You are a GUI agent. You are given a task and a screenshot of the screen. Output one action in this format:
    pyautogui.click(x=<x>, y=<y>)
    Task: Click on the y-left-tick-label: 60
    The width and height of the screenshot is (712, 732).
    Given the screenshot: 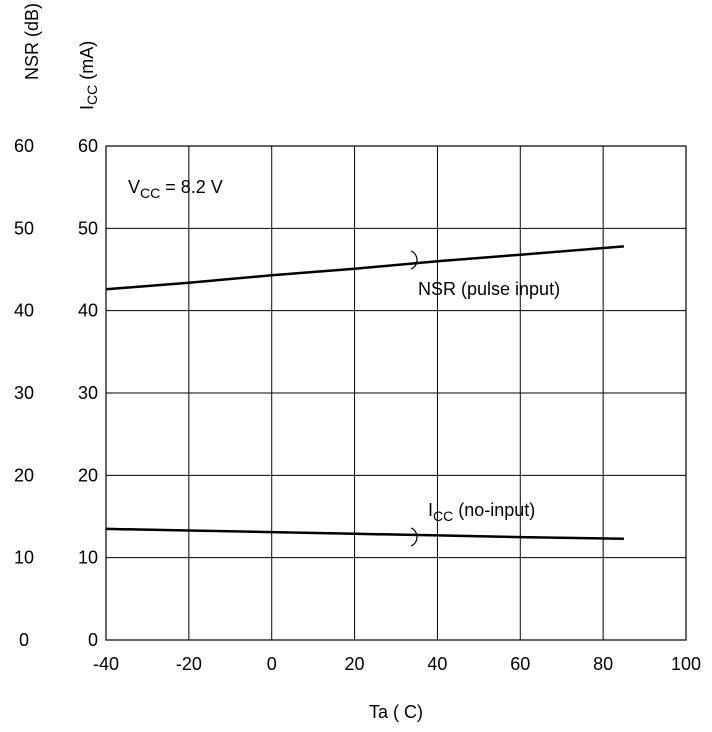 What is the action you would take?
    pyautogui.click(x=24, y=146)
    